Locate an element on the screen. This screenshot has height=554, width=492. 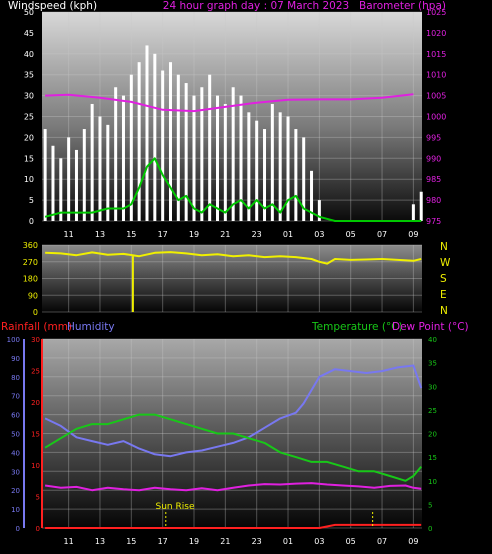
x-tick-label: 19 is located at coordinates (194, 234).